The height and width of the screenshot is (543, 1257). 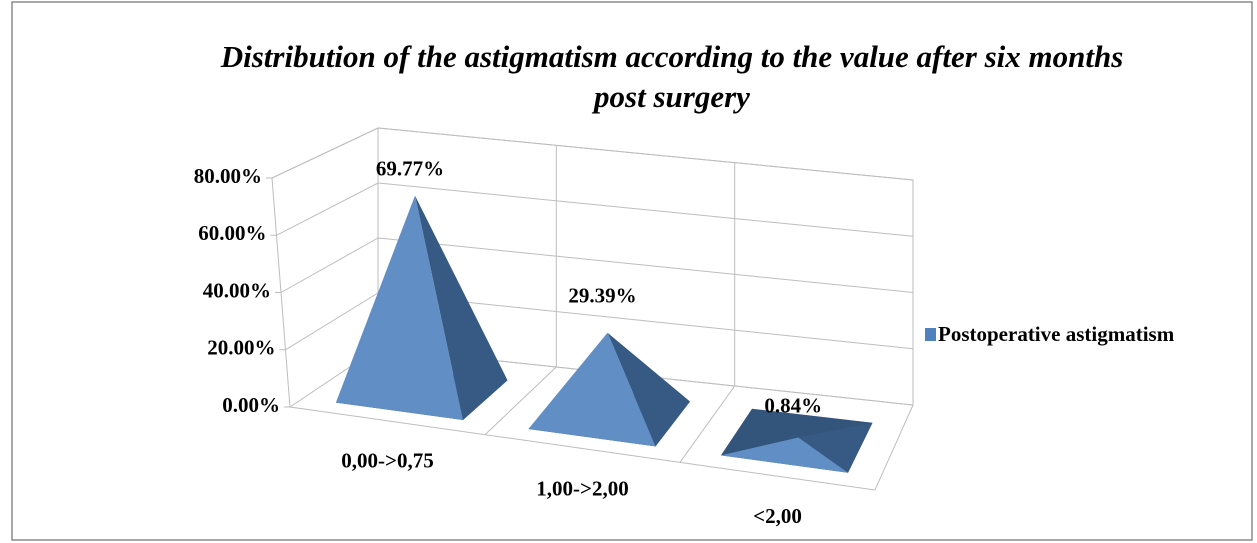 What do you see at coordinates (602, 296) in the screenshot?
I see `data-label: 29.39%` at bounding box center [602, 296].